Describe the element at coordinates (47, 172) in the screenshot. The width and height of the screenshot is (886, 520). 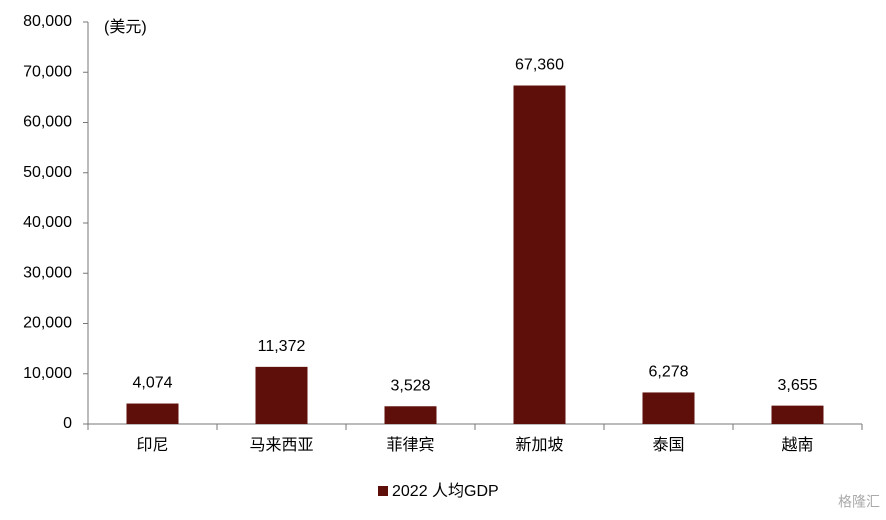
I see `y-tick-label: 50,000` at that location.